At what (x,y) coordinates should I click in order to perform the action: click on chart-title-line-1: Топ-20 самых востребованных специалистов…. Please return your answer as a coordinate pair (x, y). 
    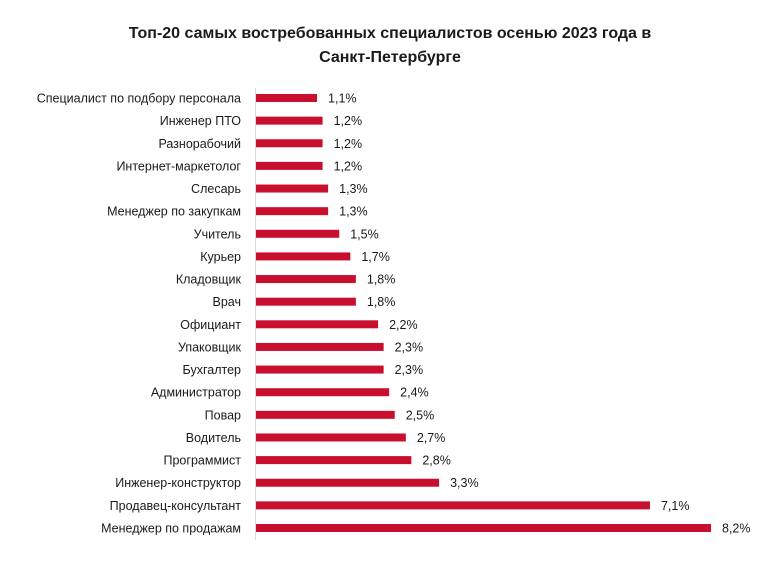
    Looking at the image, I should click on (390, 33).